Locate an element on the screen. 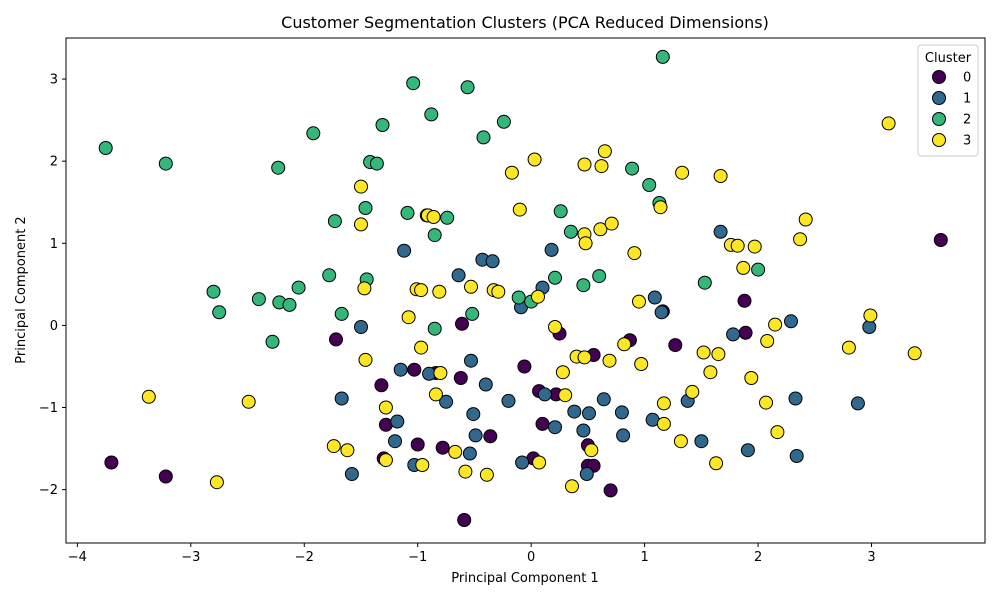 The image size is (1000, 600). legend-label-cluster-1: 1 is located at coordinates (967, 99).